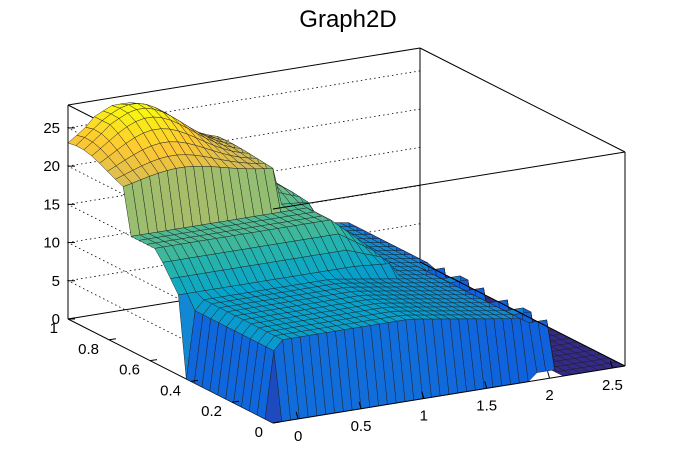 This screenshot has width=696, height=472. What do you see at coordinates (612, 385) in the screenshot?
I see `x-tick-label: 2.5` at bounding box center [612, 385].